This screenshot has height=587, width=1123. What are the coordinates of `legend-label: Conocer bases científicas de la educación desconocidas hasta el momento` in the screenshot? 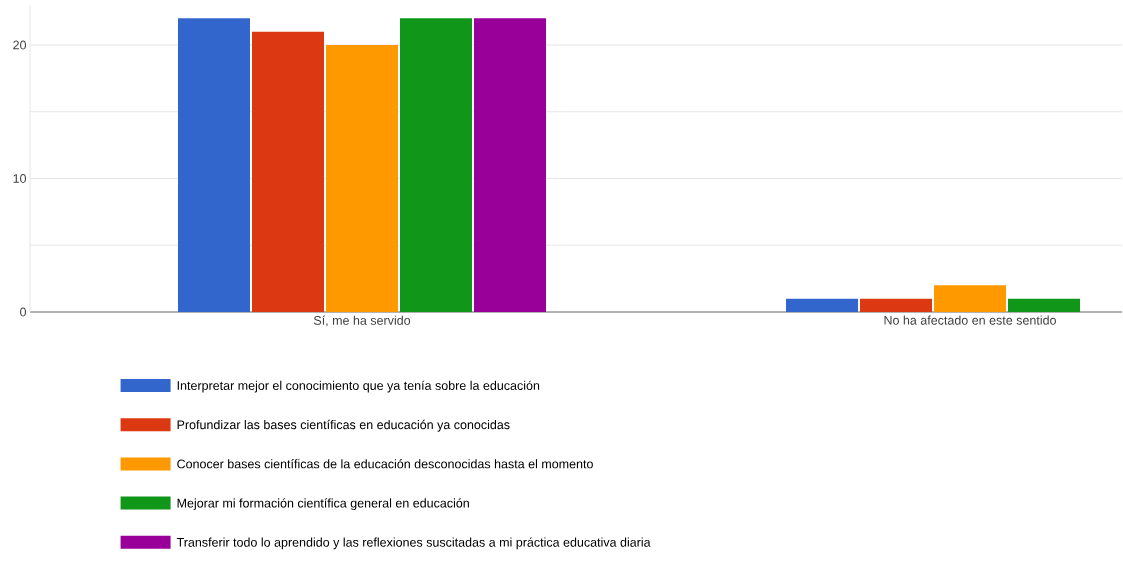 It's located at (385, 464).